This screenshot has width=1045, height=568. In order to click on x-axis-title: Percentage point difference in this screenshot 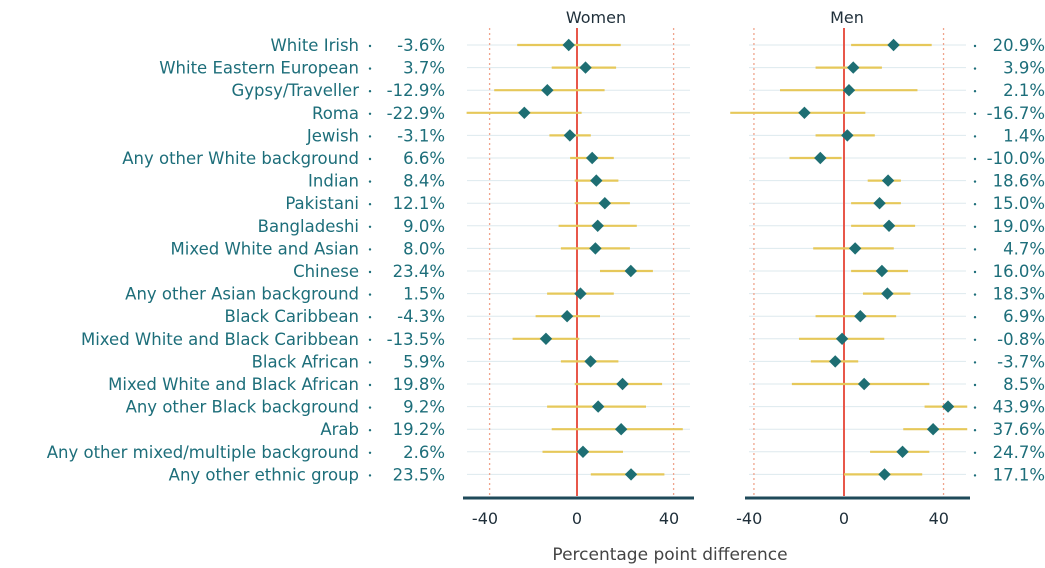, I will do `click(669, 555)`.